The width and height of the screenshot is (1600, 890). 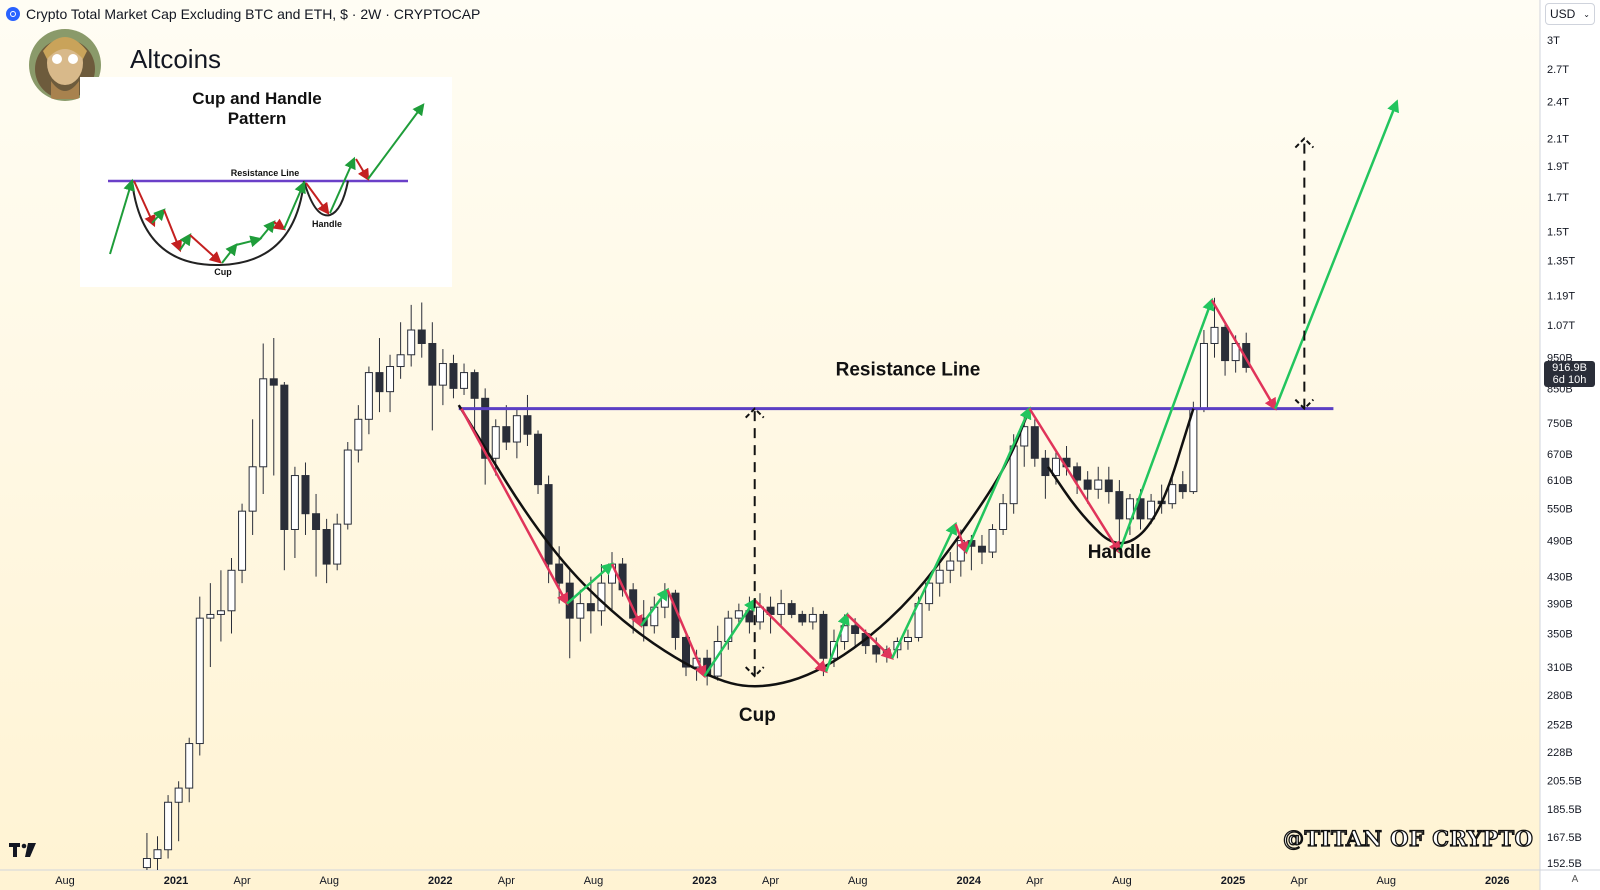 What do you see at coordinates (1408, 838) in the screenshot?
I see `watermark: @TITAN OF CRYPTO` at bounding box center [1408, 838].